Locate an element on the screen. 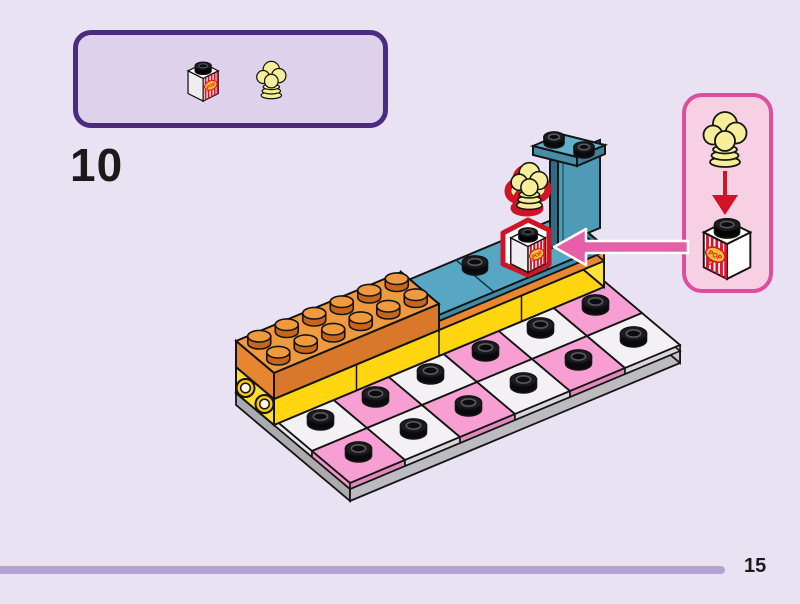 The width and height of the screenshot is (800, 604). page-number: 15 is located at coordinates (755, 566).